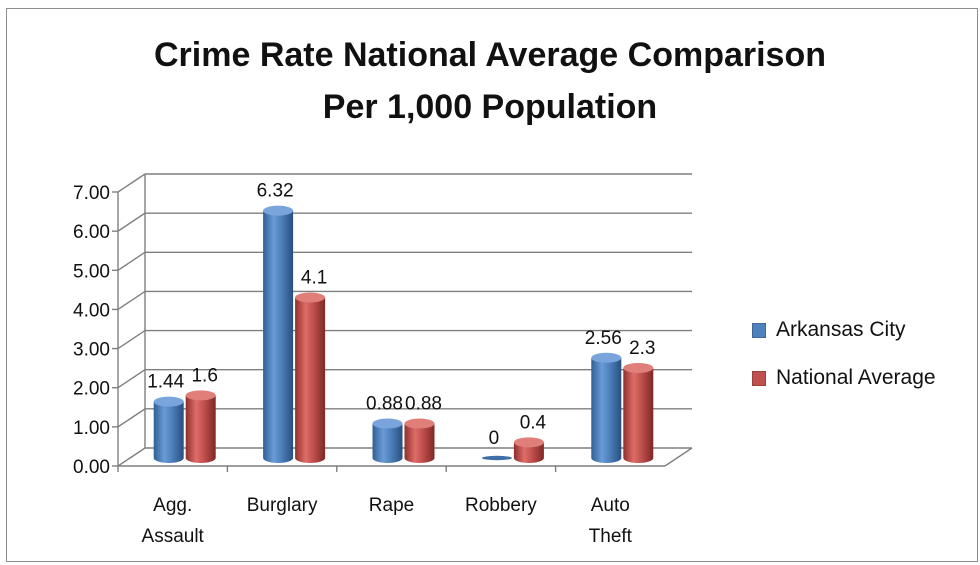  I want to click on legend-item-national-average: National Average, so click(844, 378).